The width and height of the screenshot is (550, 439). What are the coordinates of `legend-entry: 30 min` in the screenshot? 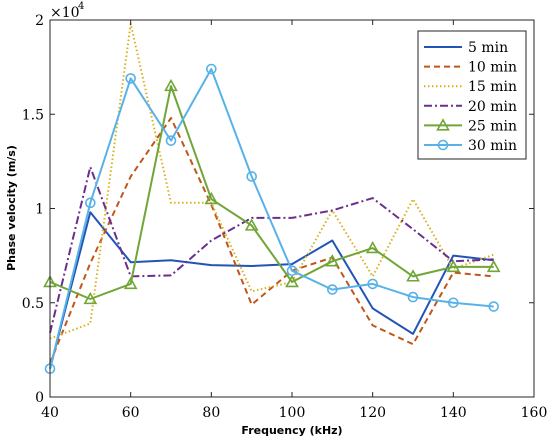 It's located at (470, 146).